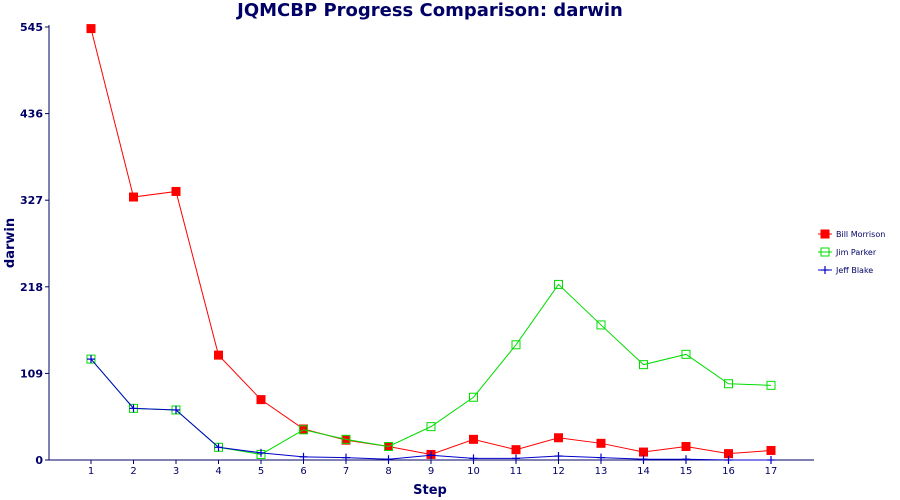  What do you see at coordinates (133, 471) in the screenshot?
I see `x-tick-label: 2` at bounding box center [133, 471].